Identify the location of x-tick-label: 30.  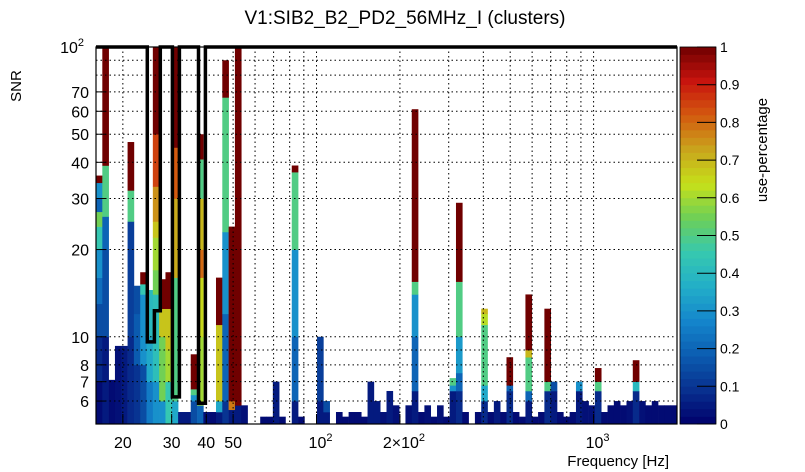
(172, 443).